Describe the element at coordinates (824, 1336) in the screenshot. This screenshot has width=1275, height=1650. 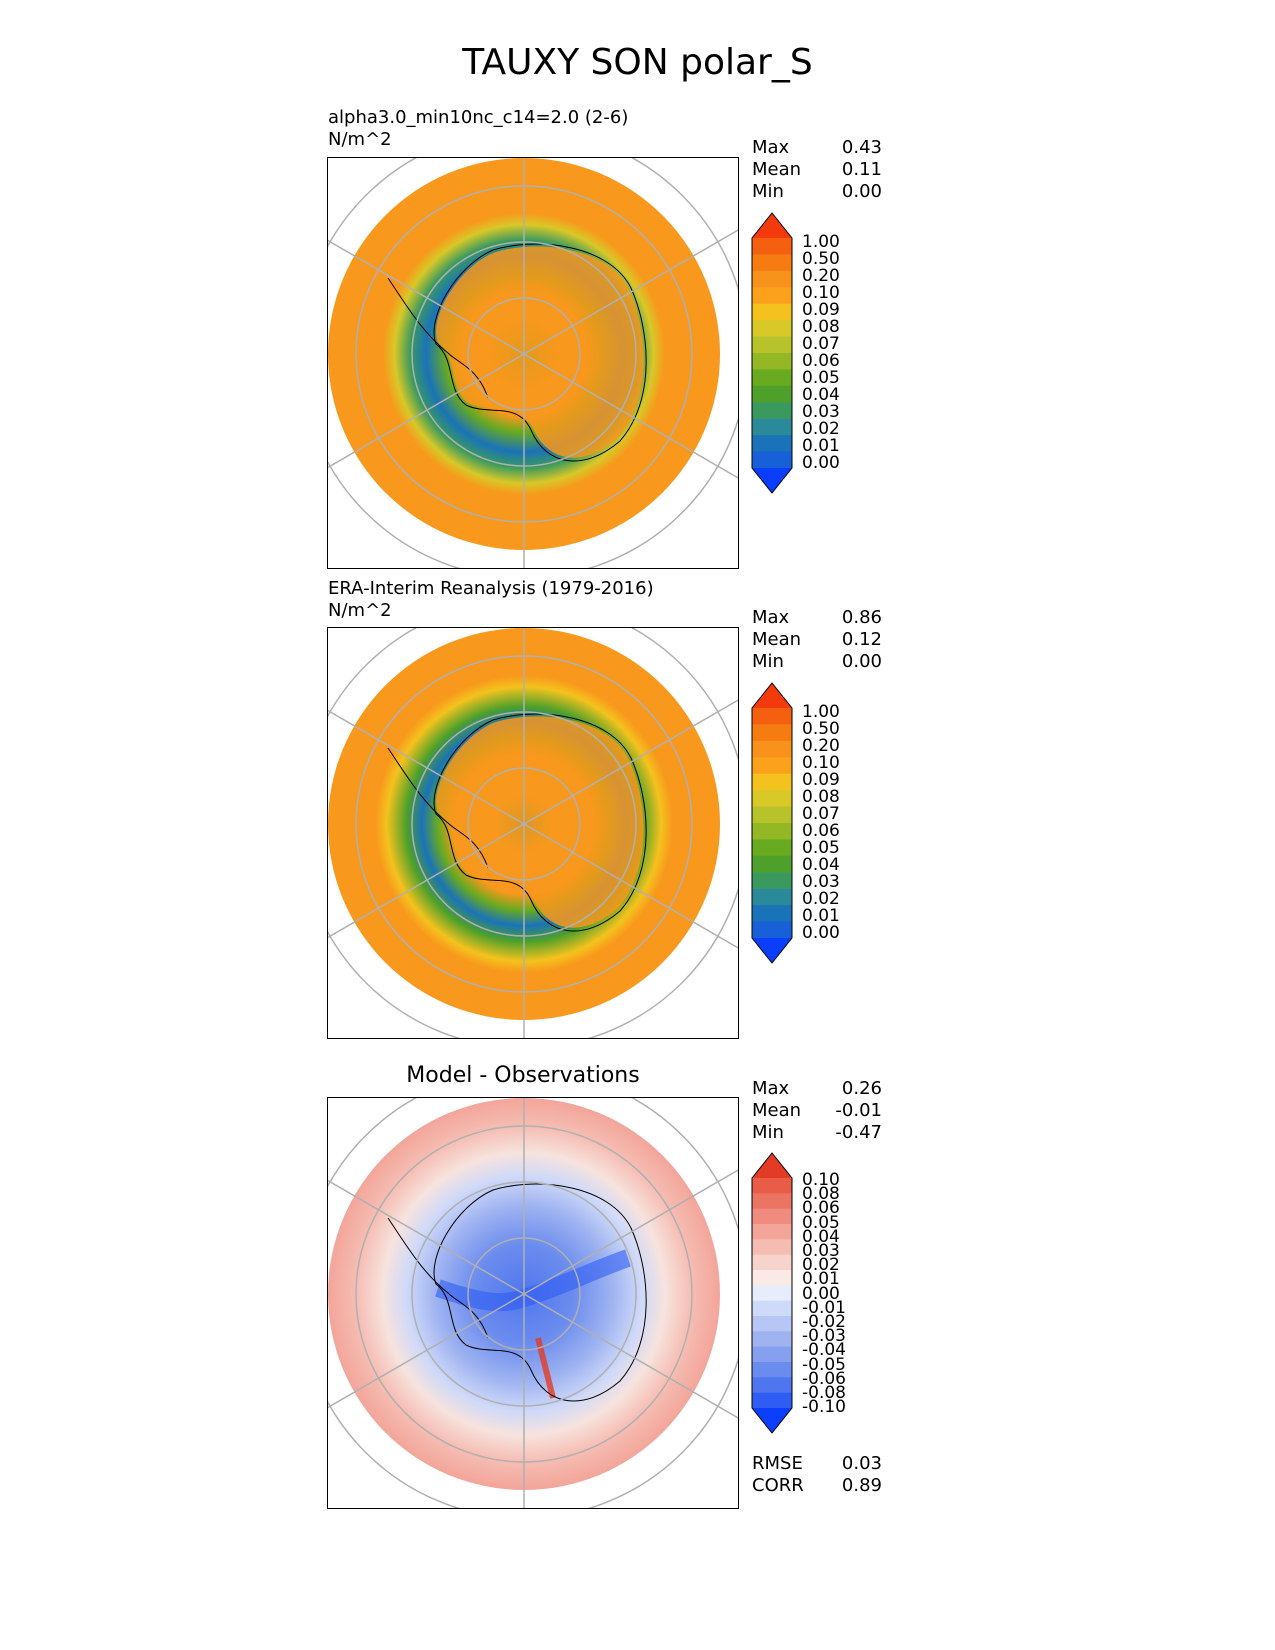
I see `colorbar-tick-label: -0.03` at that location.